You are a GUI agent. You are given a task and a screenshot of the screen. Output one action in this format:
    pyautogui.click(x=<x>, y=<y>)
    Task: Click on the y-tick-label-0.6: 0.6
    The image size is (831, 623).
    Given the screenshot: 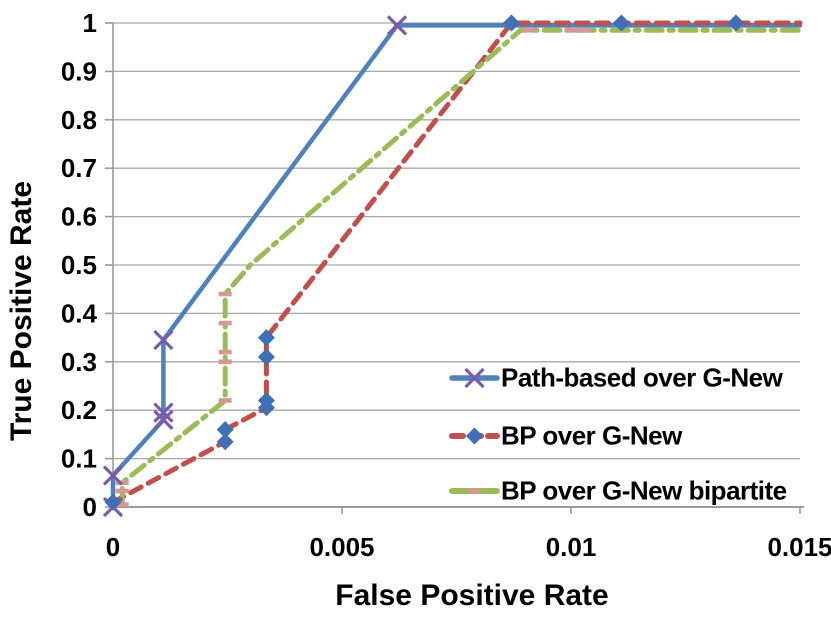 What is the action you would take?
    pyautogui.click(x=79, y=217)
    